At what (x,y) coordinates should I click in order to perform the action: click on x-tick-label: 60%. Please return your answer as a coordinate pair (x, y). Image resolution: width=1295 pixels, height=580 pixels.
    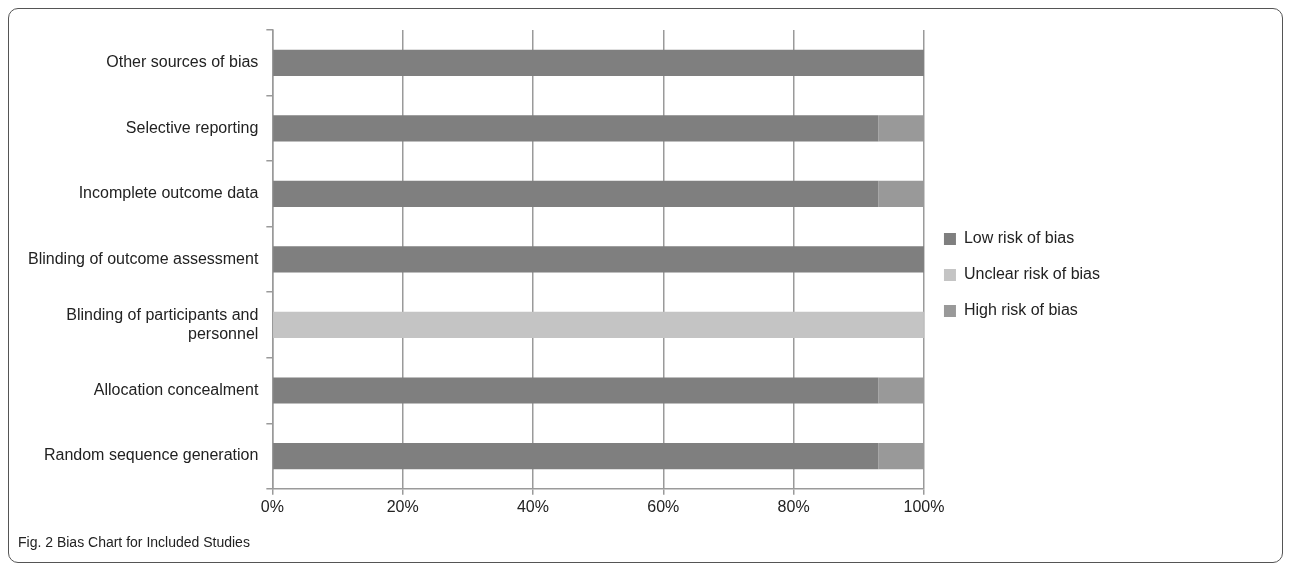
    Looking at the image, I should click on (663, 506).